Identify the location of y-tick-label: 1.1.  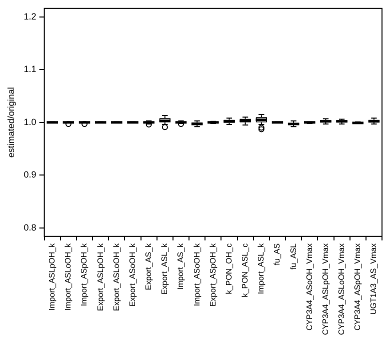
(30, 69).